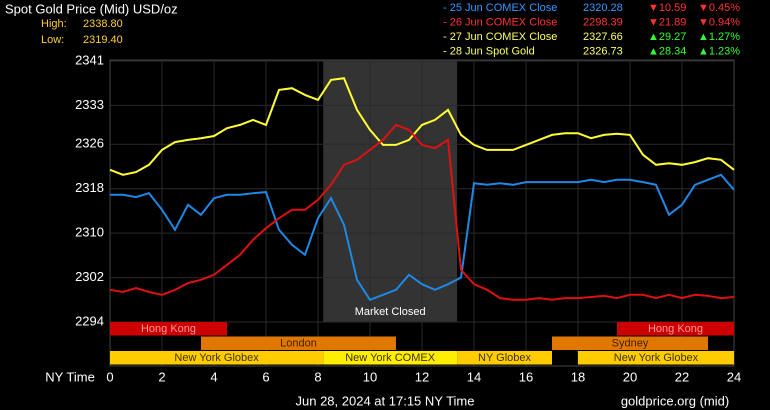 The width and height of the screenshot is (770, 410). Describe the element at coordinates (89, 187) in the screenshot. I see `y-tick-label: 2318` at that location.